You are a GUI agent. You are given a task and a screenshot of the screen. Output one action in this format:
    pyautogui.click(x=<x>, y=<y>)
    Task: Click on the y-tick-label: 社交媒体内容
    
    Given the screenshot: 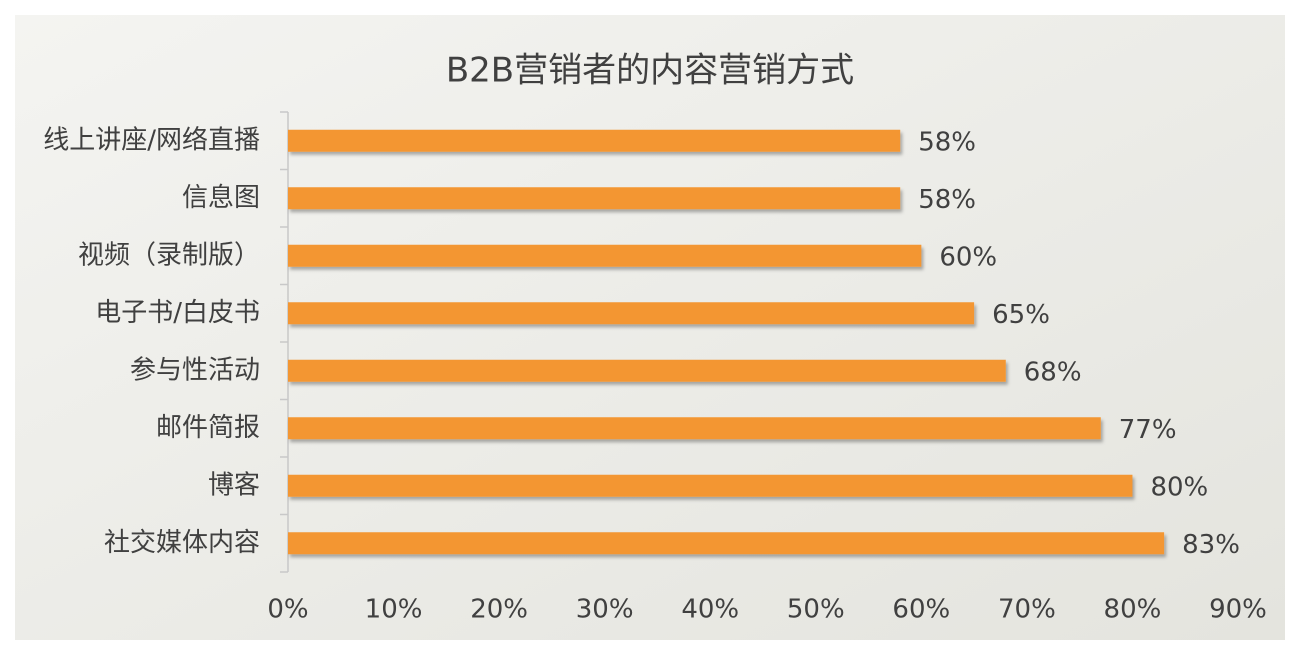 What is the action you would take?
    pyautogui.click(x=182, y=543)
    